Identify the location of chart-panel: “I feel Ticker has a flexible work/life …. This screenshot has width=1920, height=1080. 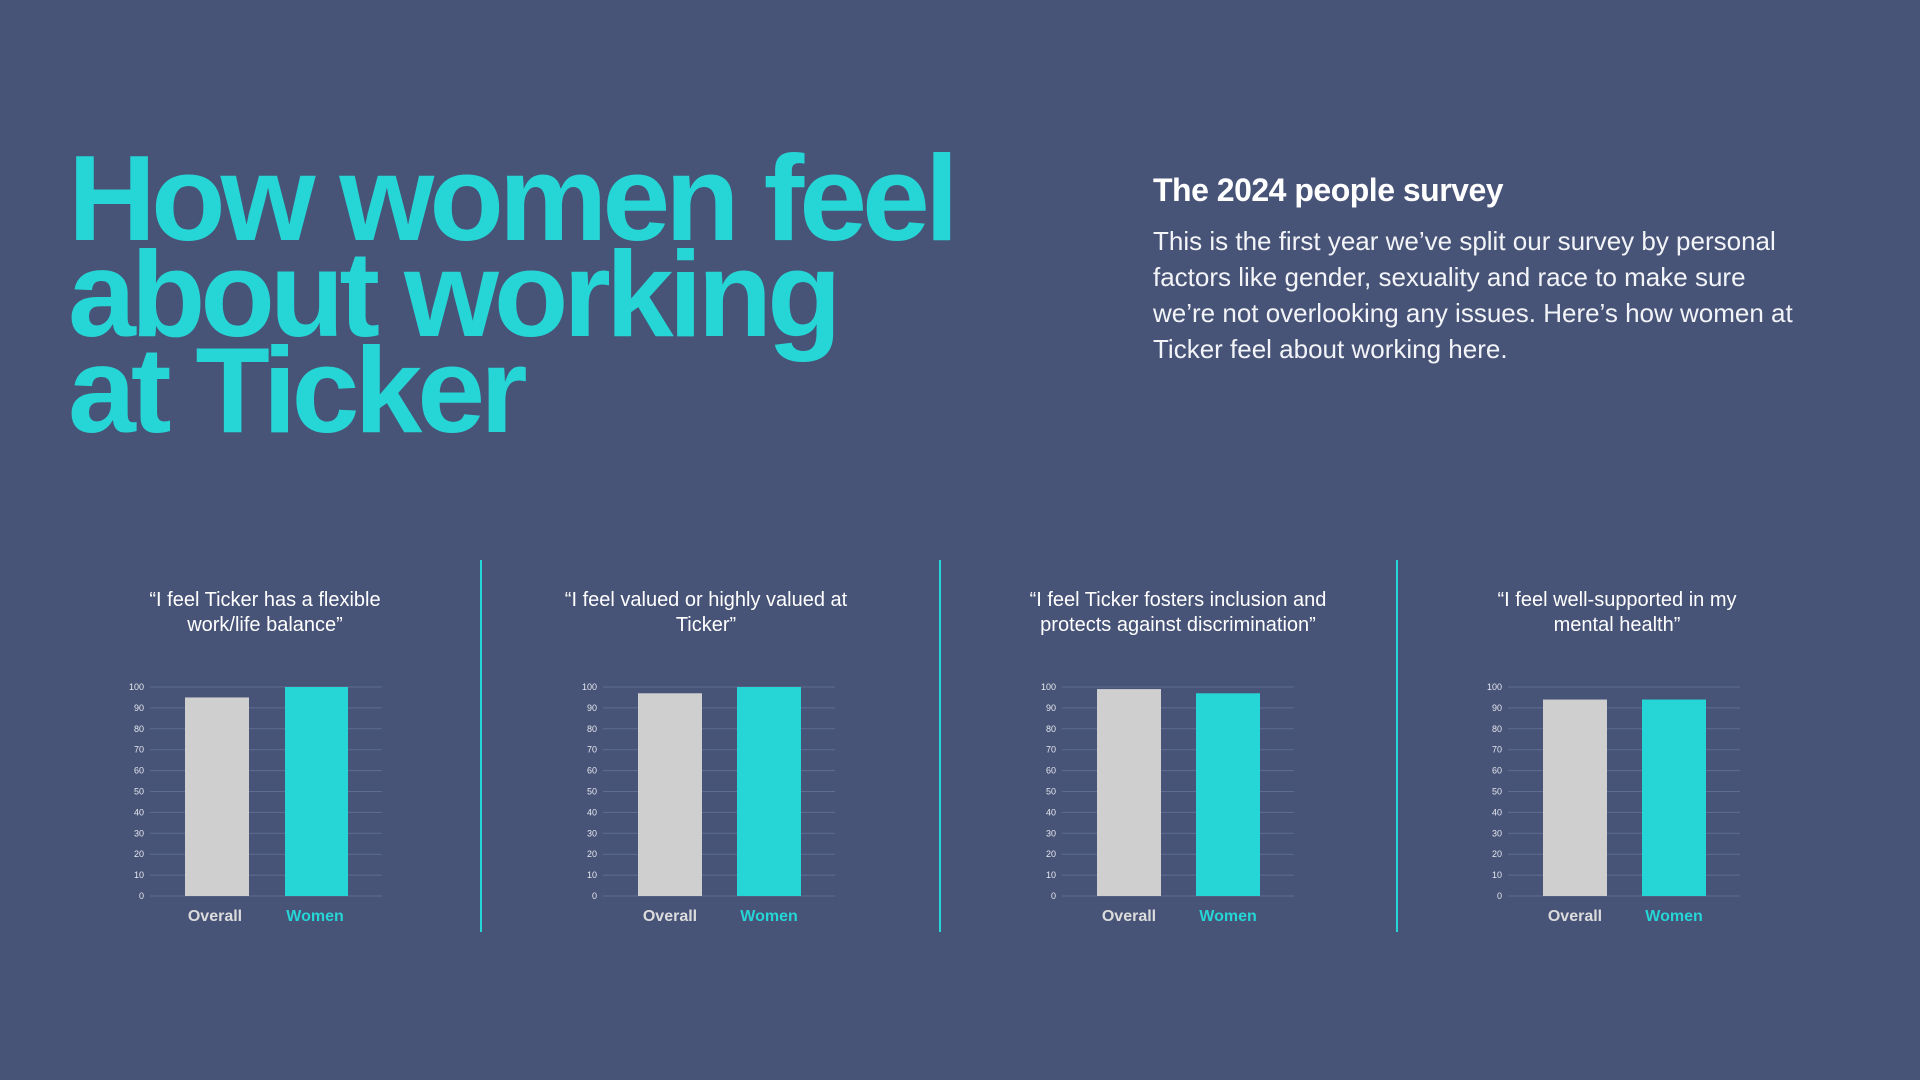
(265, 746).